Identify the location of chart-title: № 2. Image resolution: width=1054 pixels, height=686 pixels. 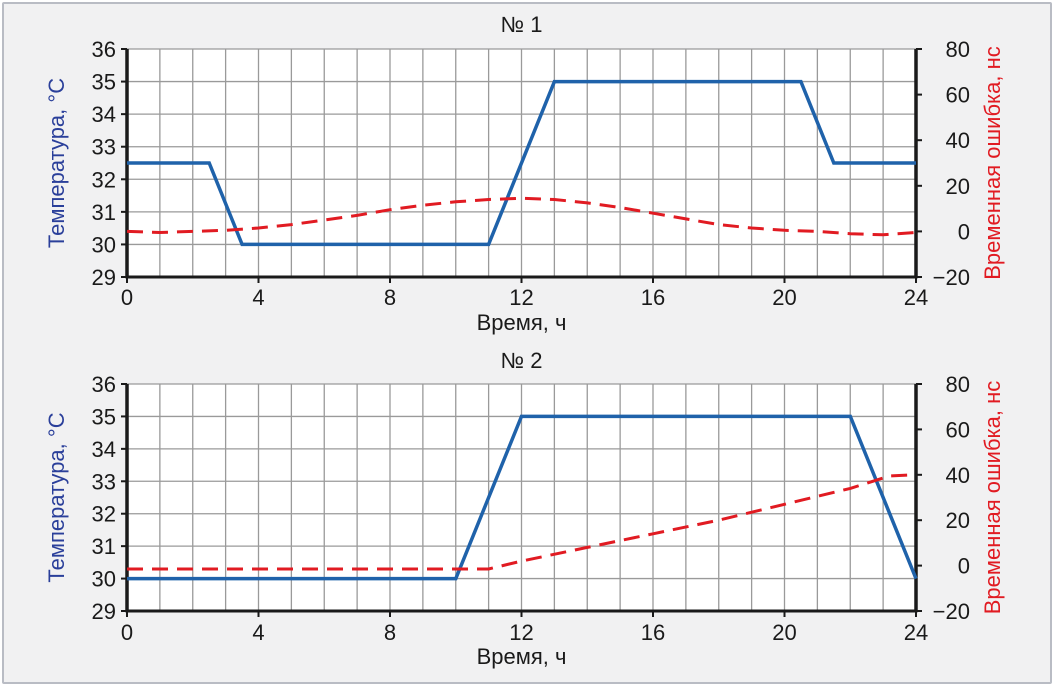
(522, 360).